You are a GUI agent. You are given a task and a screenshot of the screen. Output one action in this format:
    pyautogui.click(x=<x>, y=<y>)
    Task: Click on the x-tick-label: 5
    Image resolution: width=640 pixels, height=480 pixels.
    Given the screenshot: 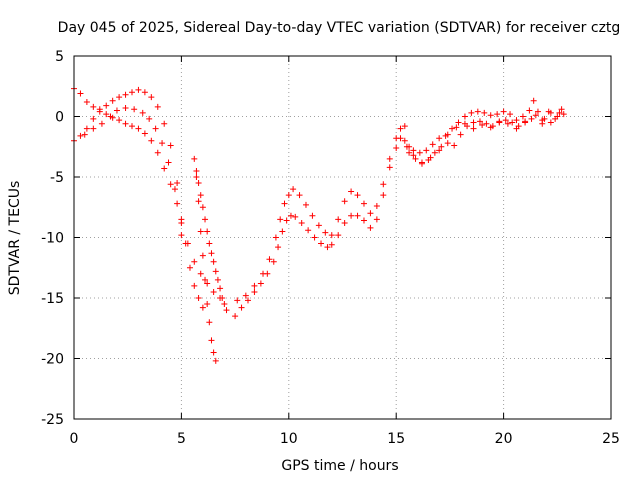 What is the action you would take?
    pyautogui.click(x=181, y=439)
    